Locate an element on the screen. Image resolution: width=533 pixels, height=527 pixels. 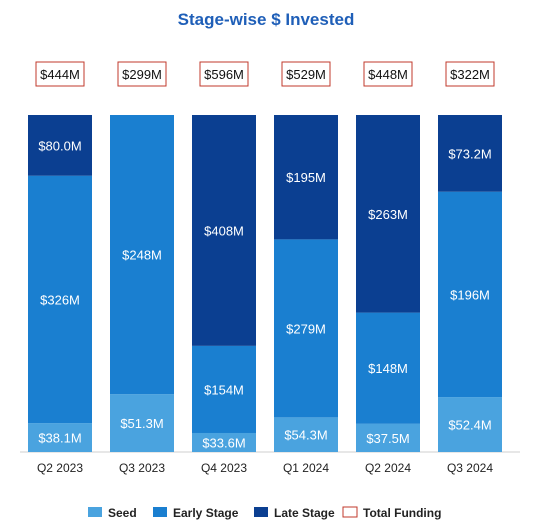
segment-label-early-stage-3: $154M is located at coordinates (224, 389).